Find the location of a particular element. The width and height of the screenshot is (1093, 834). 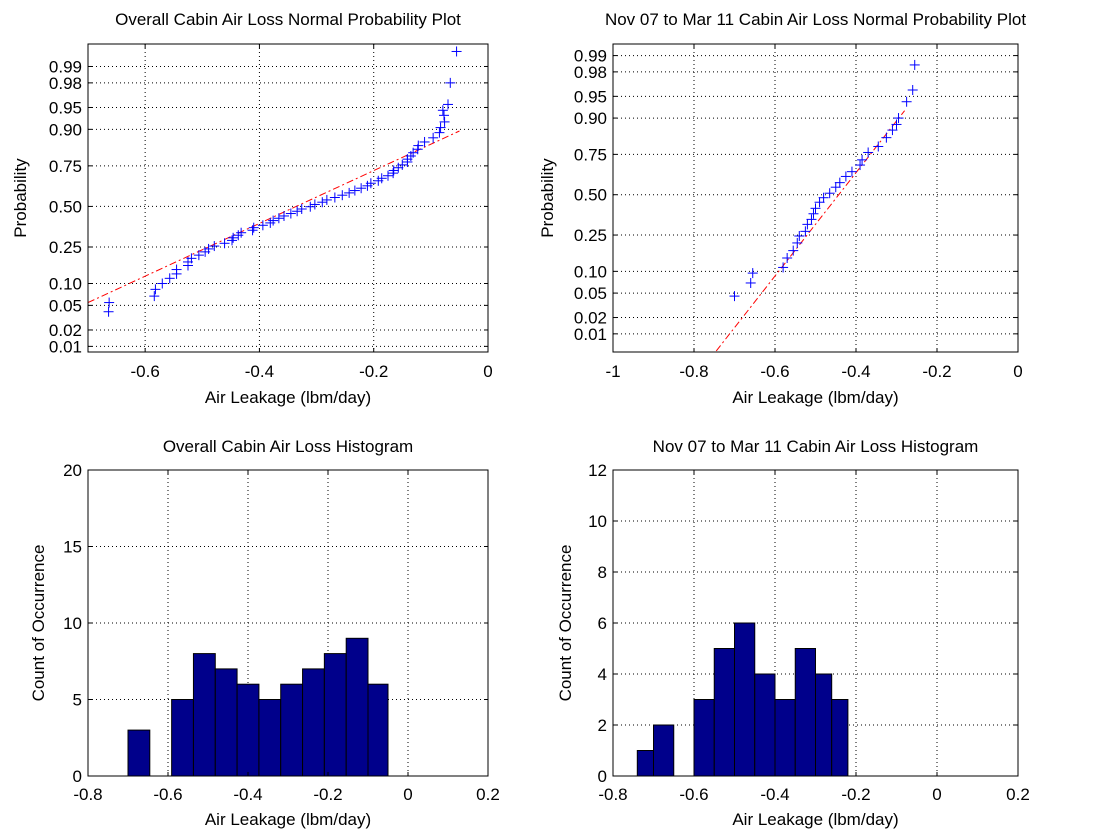

reference-line is located at coordinates (810, 231).